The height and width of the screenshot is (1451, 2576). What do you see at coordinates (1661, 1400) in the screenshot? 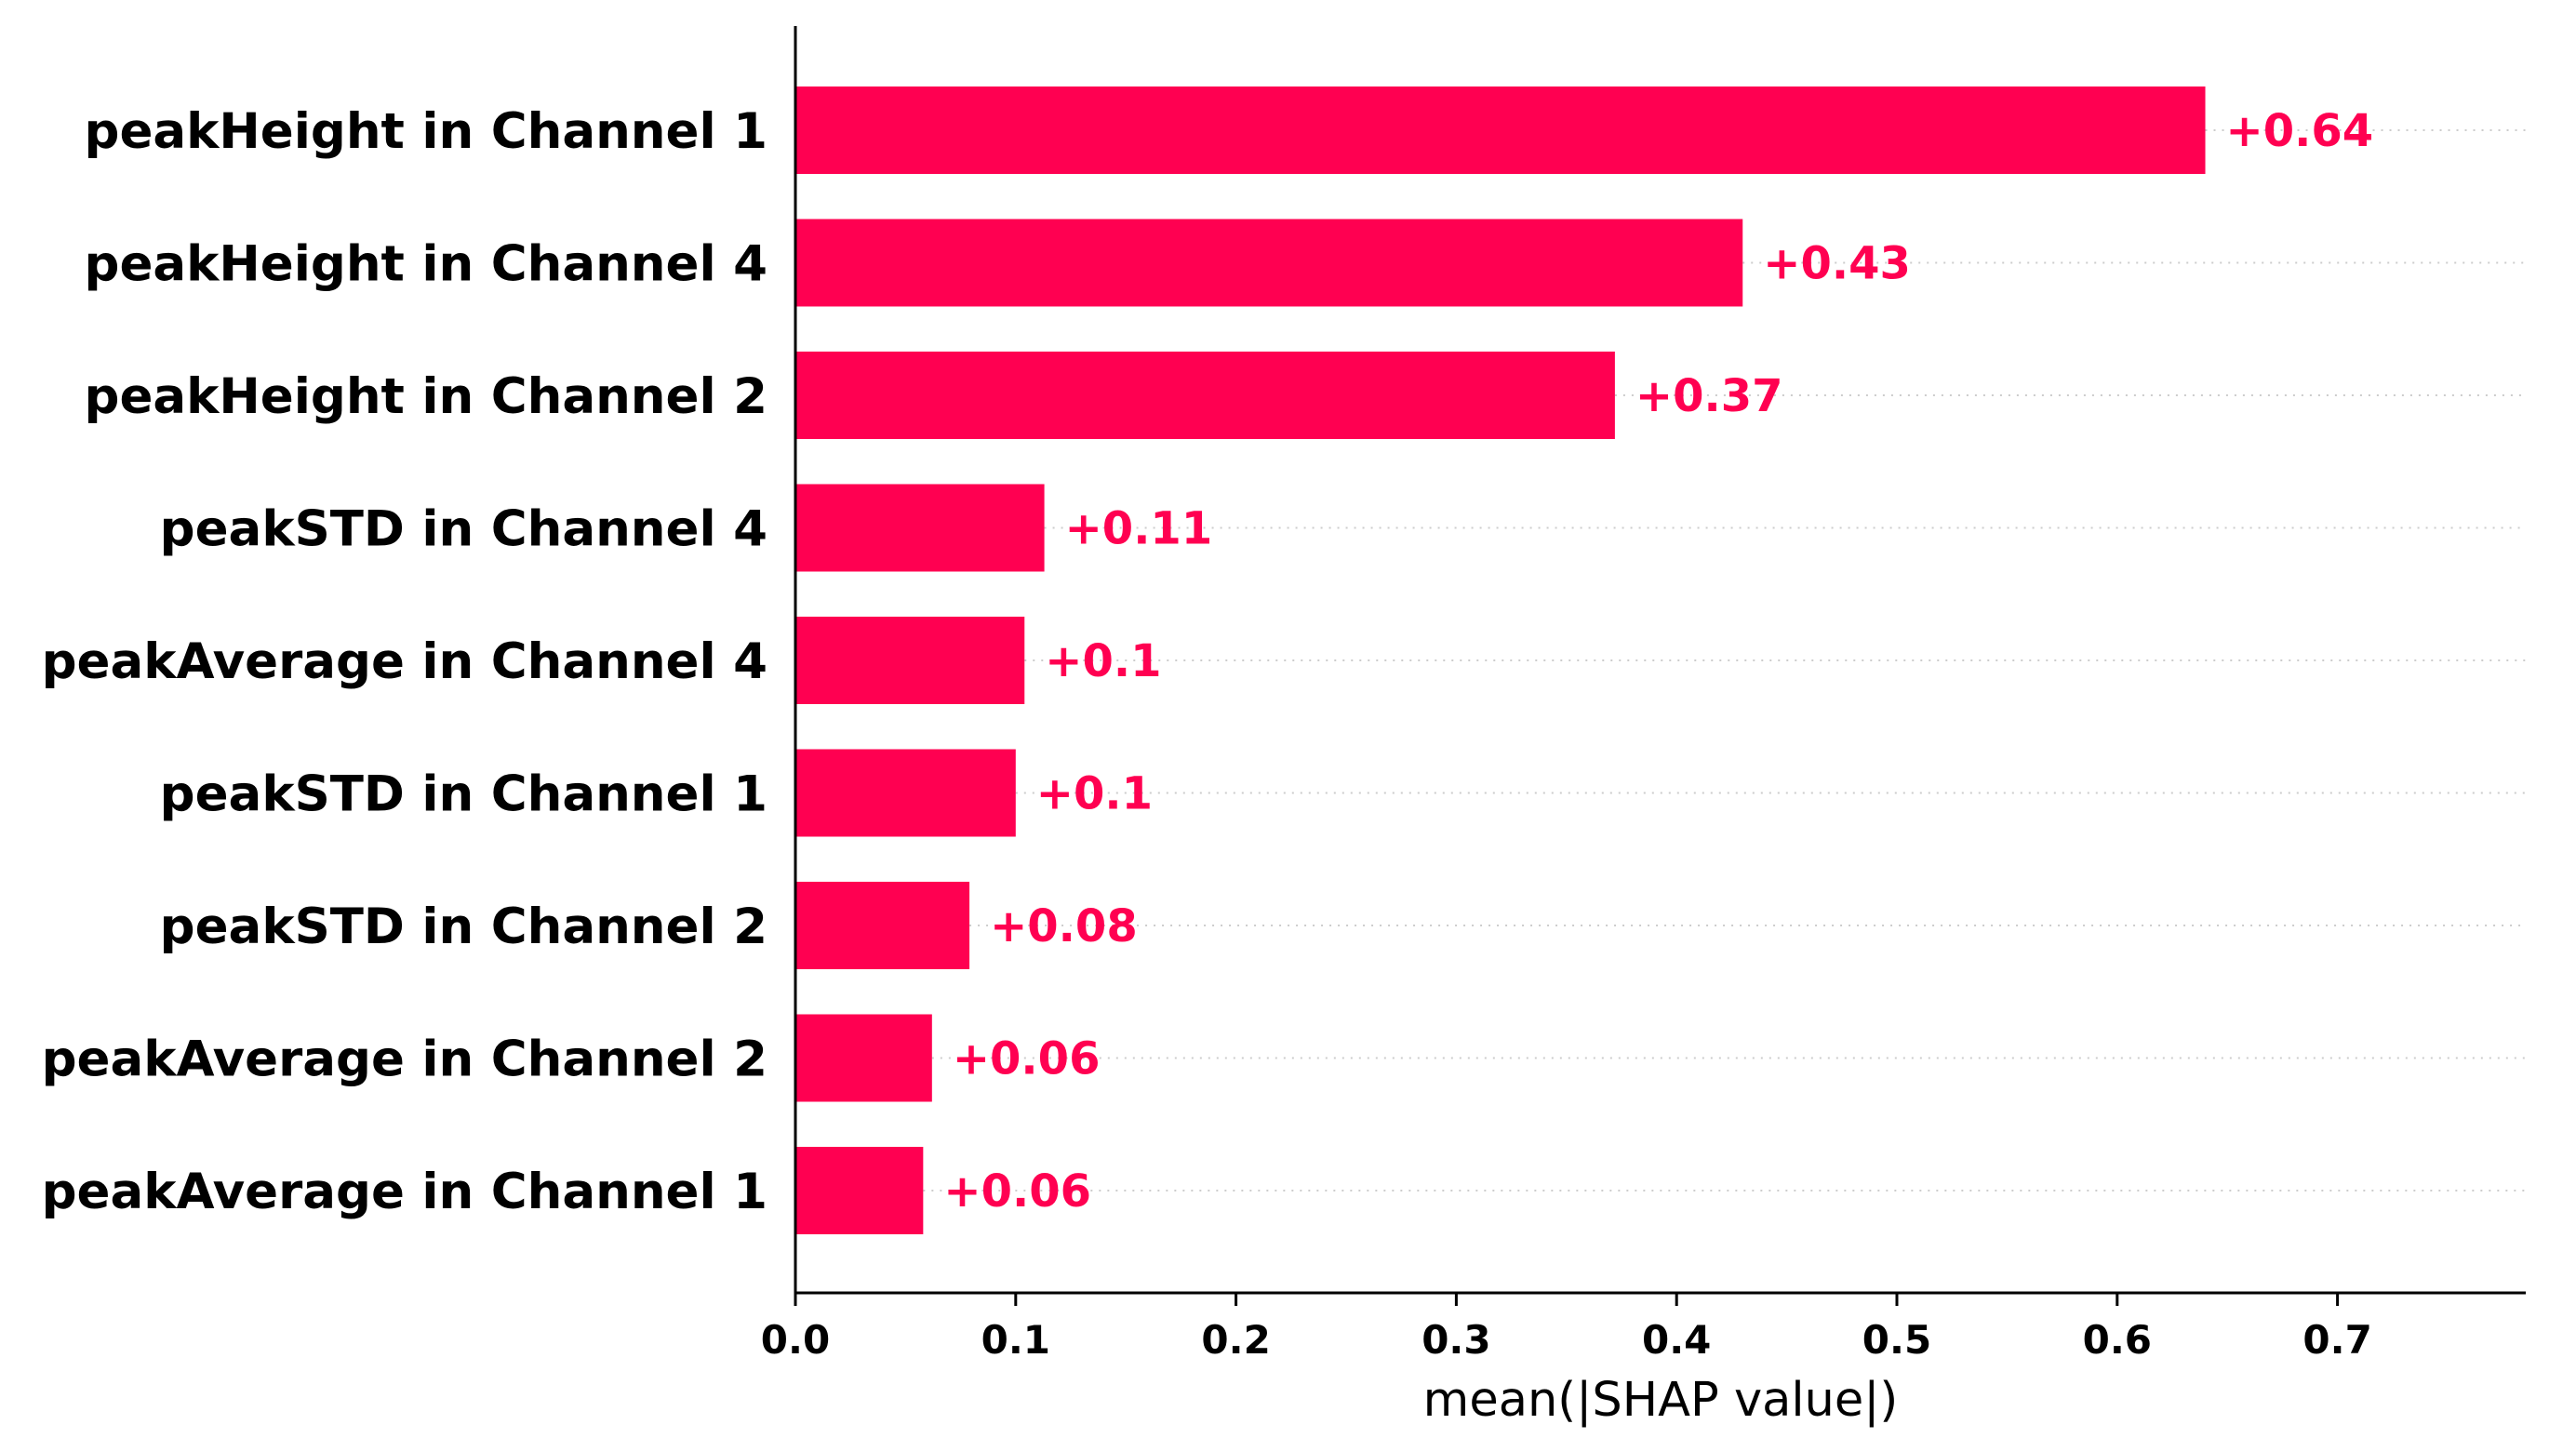
I see `x-axis-title: mean(|SHAP value|)` at bounding box center [1661, 1400].